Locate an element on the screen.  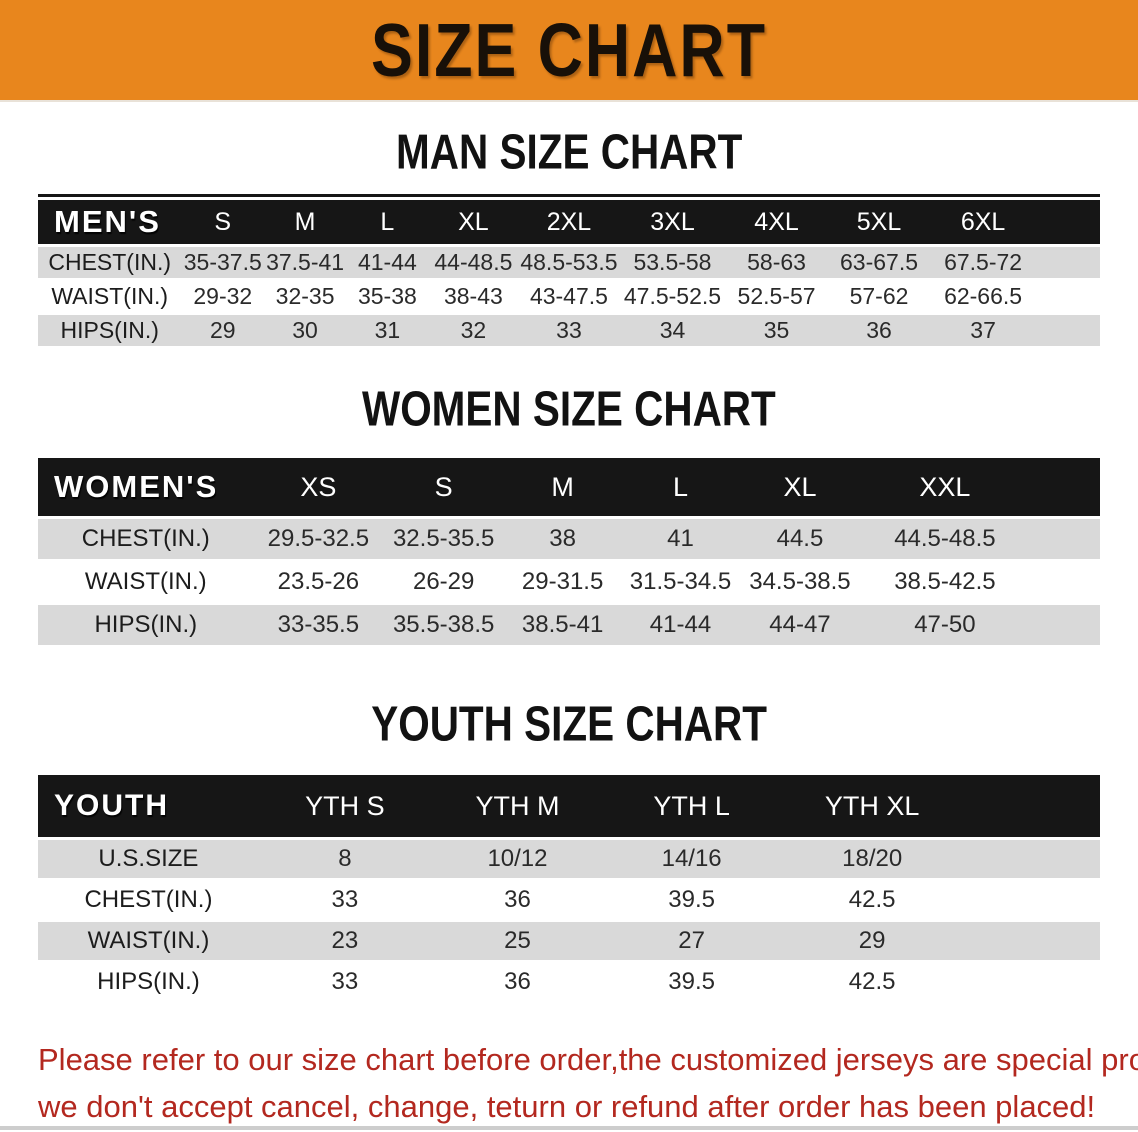
measurement-value: 41 is located at coordinates (680, 539).